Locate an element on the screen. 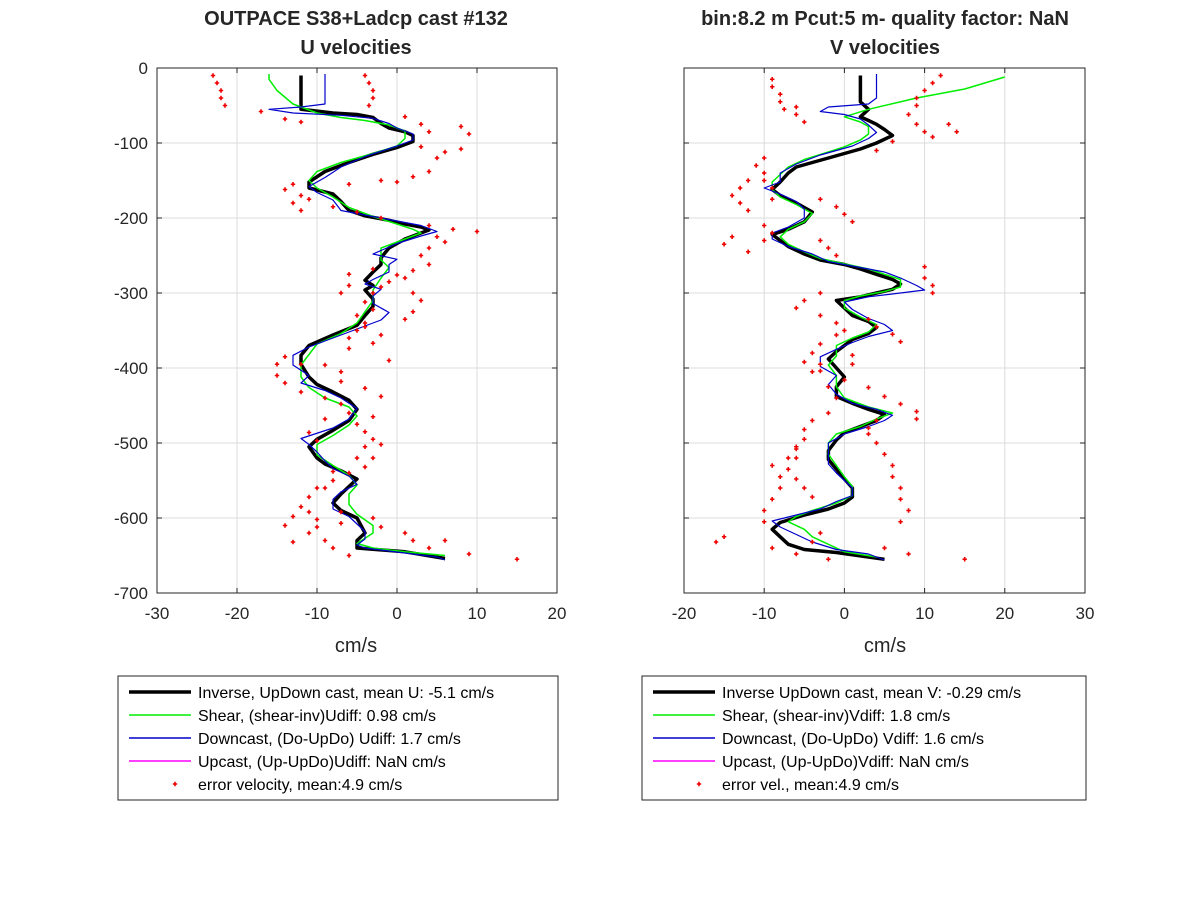 The image size is (1200, 900). legend-inverse-label: Inverse UpDown cast, mean V: -0.29 cm/s is located at coordinates (871, 693).